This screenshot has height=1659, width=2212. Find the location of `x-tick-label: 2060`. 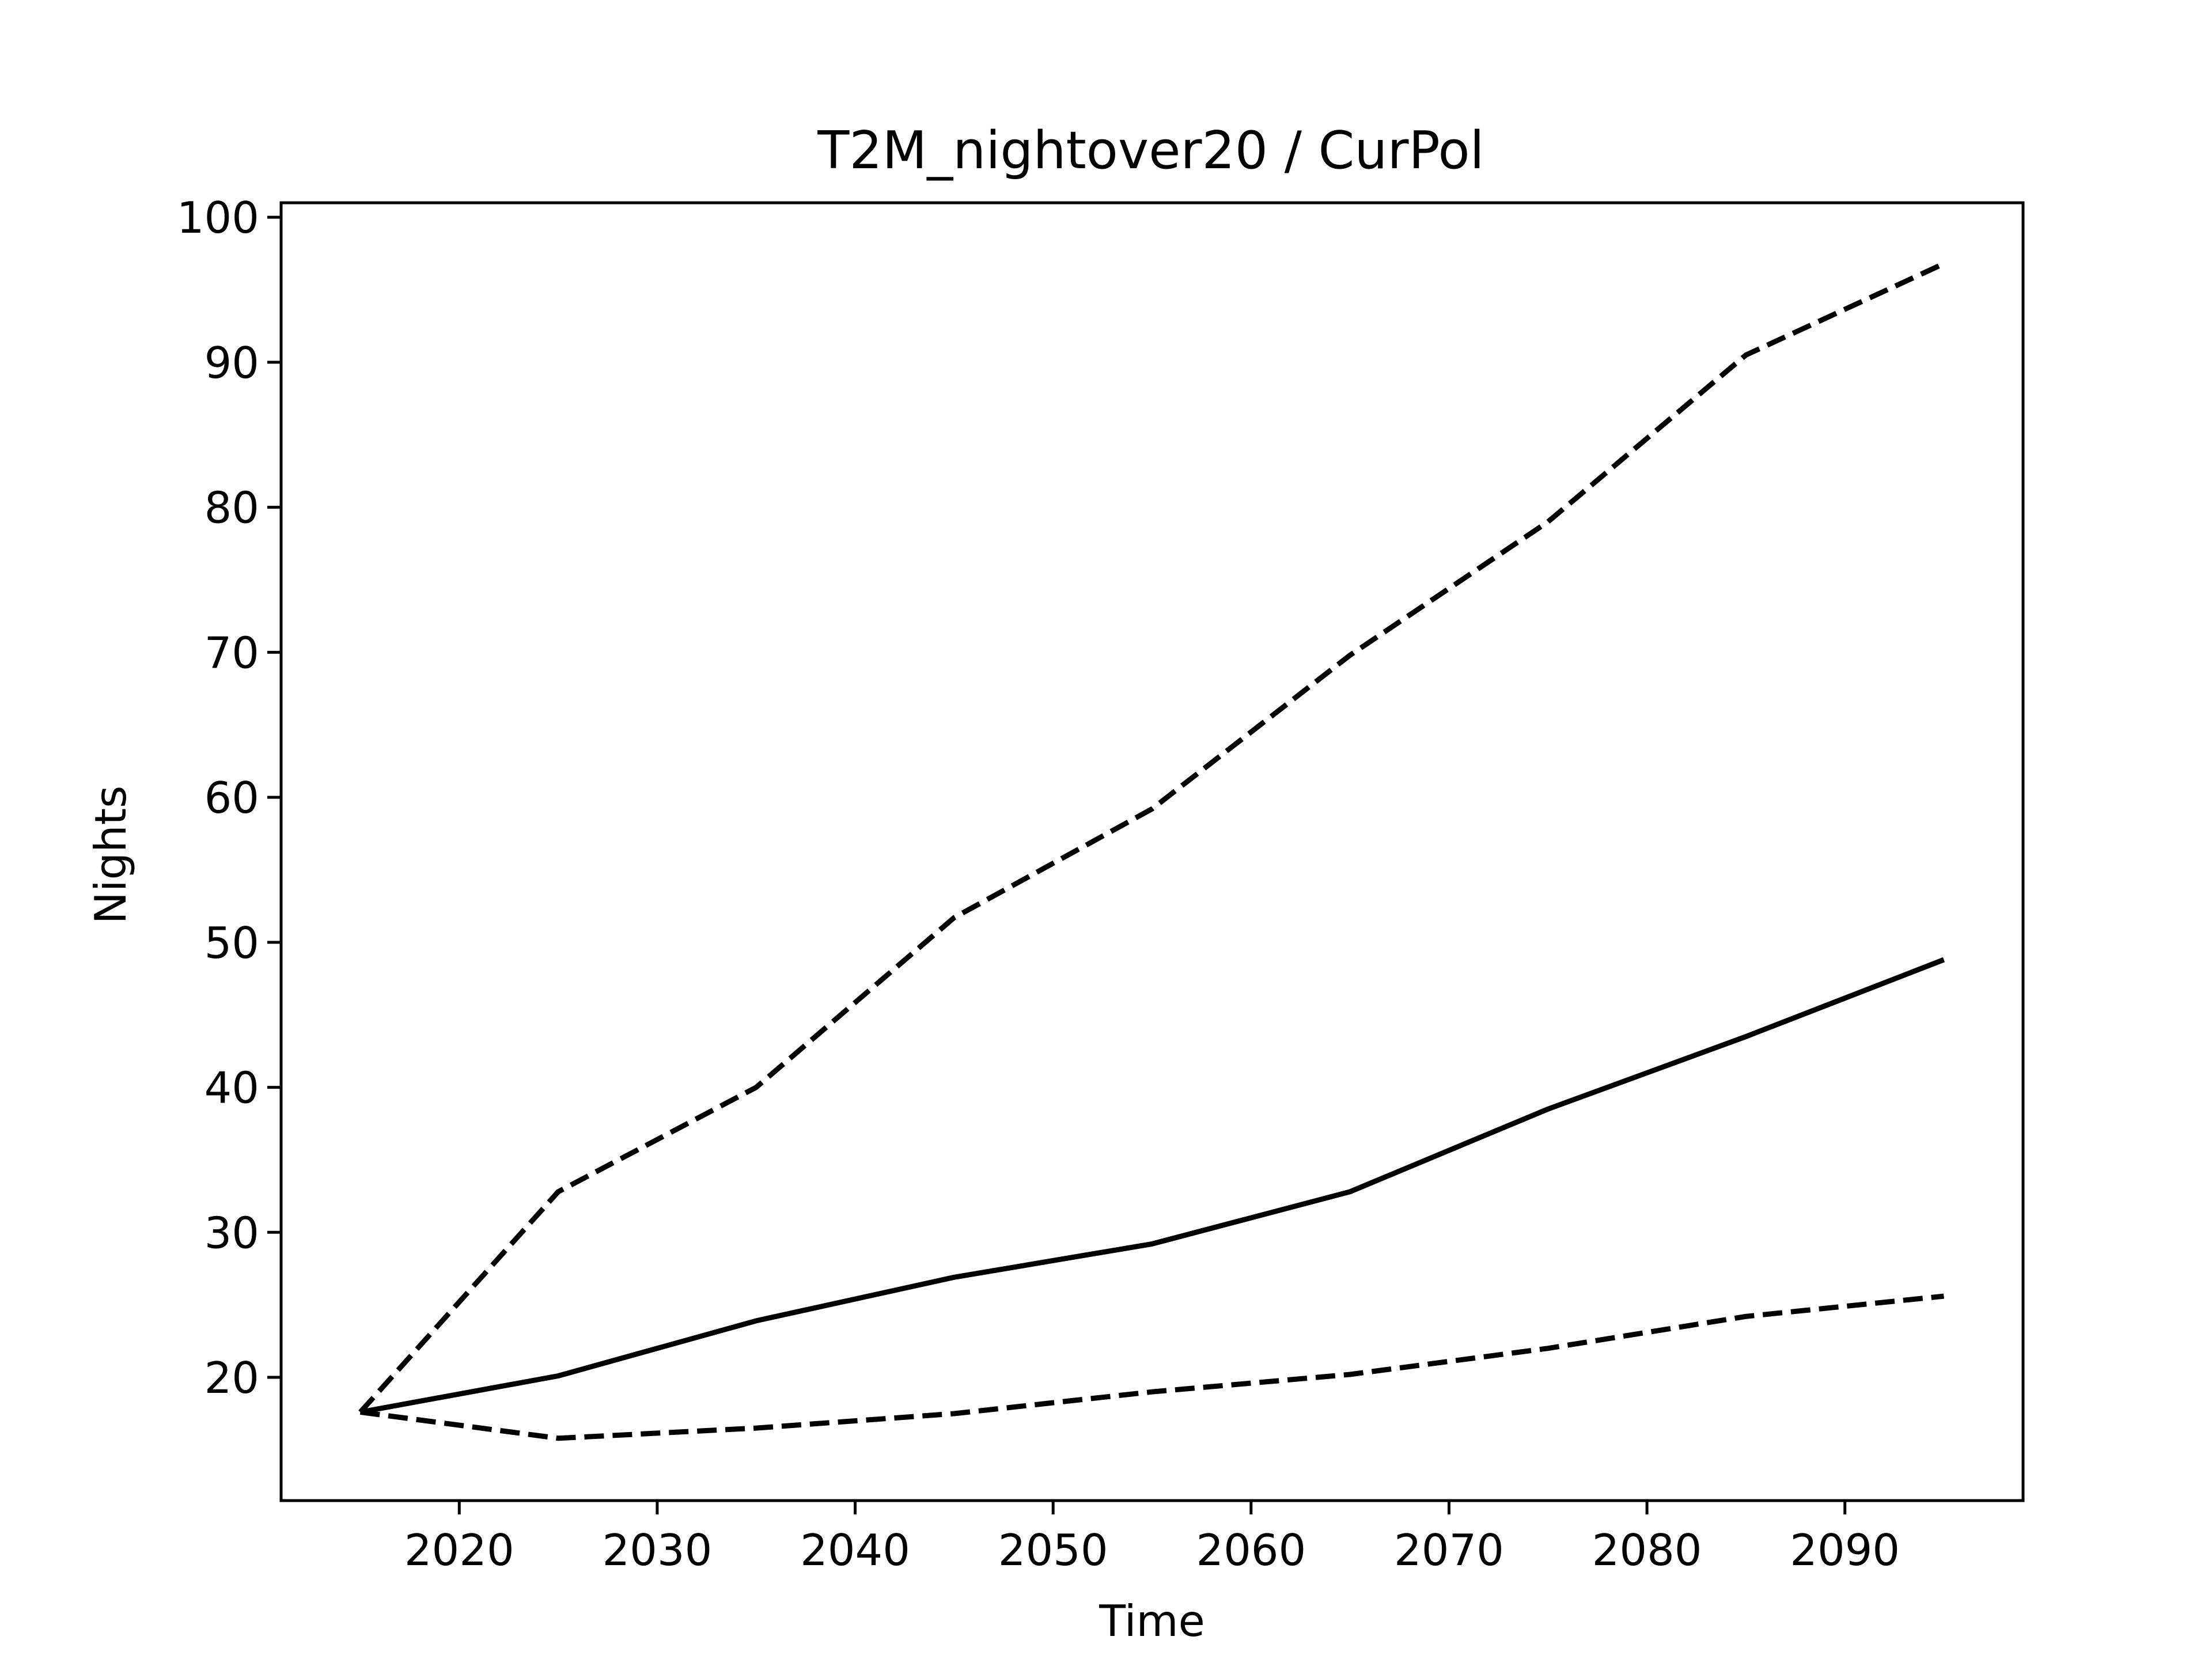

x-tick-label: 2060 is located at coordinates (1251, 1550).